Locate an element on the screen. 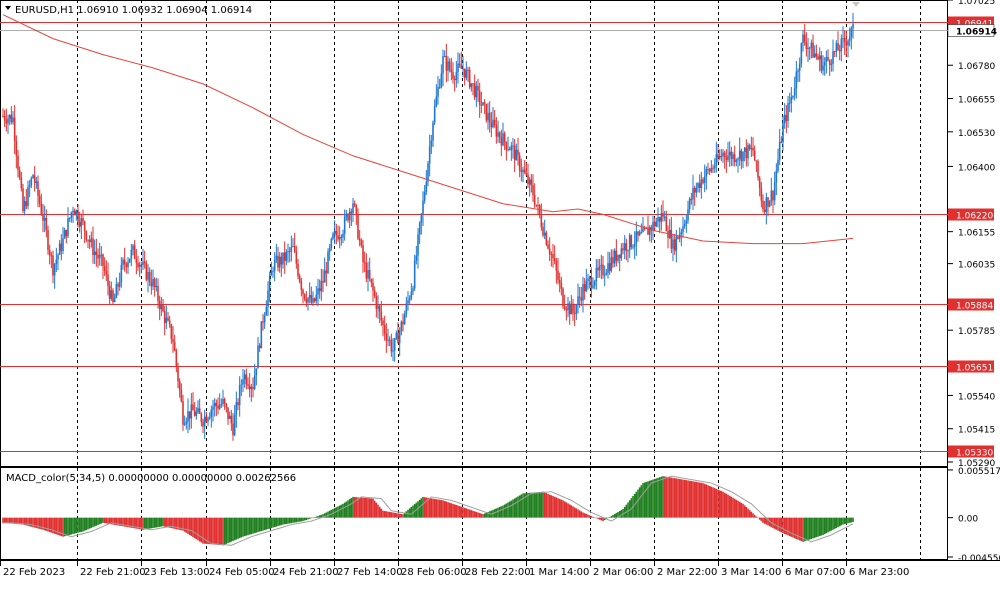 The height and width of the screenshot is (591, 1000). shift-marker-icon is located at coordinates (856, 4).